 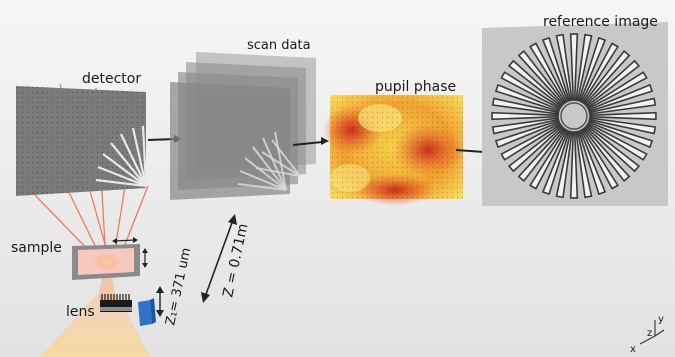 I want to click on axis-z-label: z, so click(x=649, y=333).